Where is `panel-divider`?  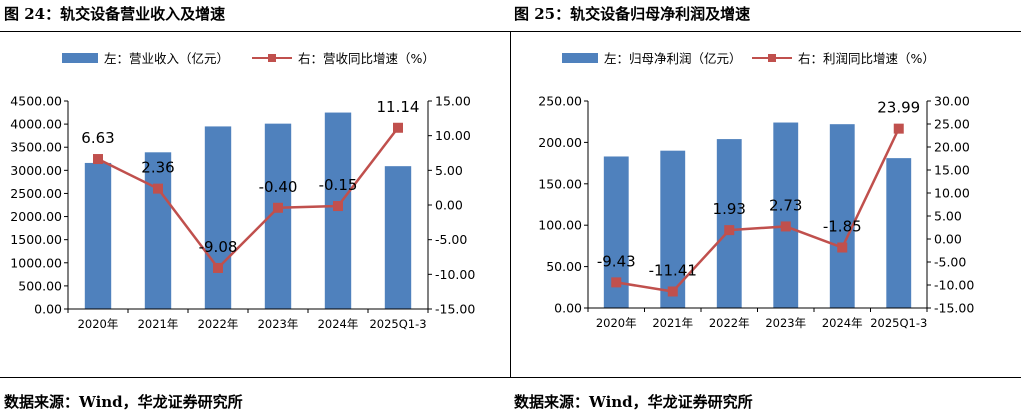 panel-divider is located at coordinates (510, 204).